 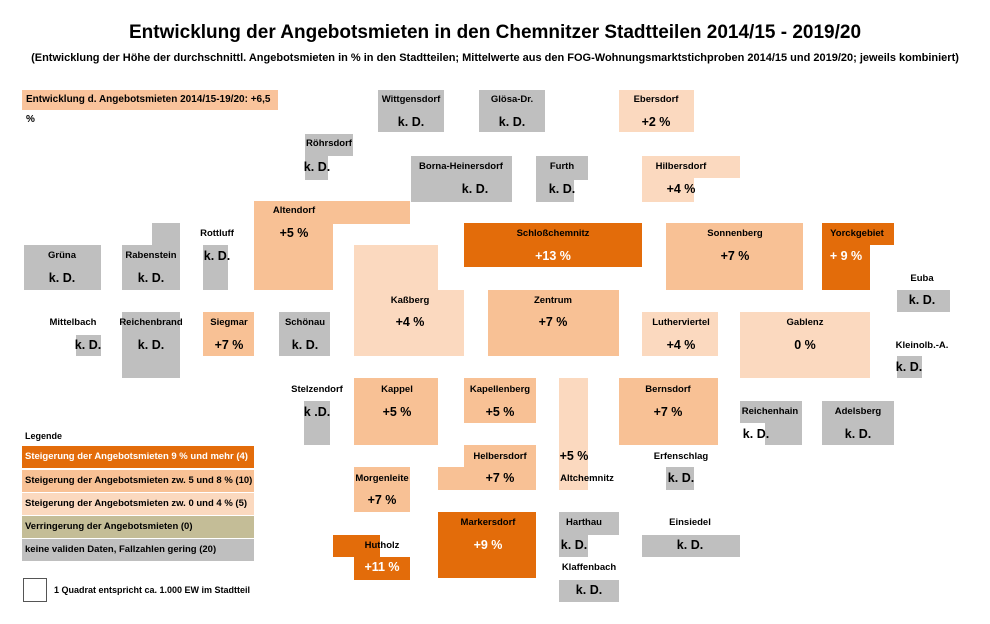 I want to click on district-shape-rabenstein, so click(x=151, y=256).